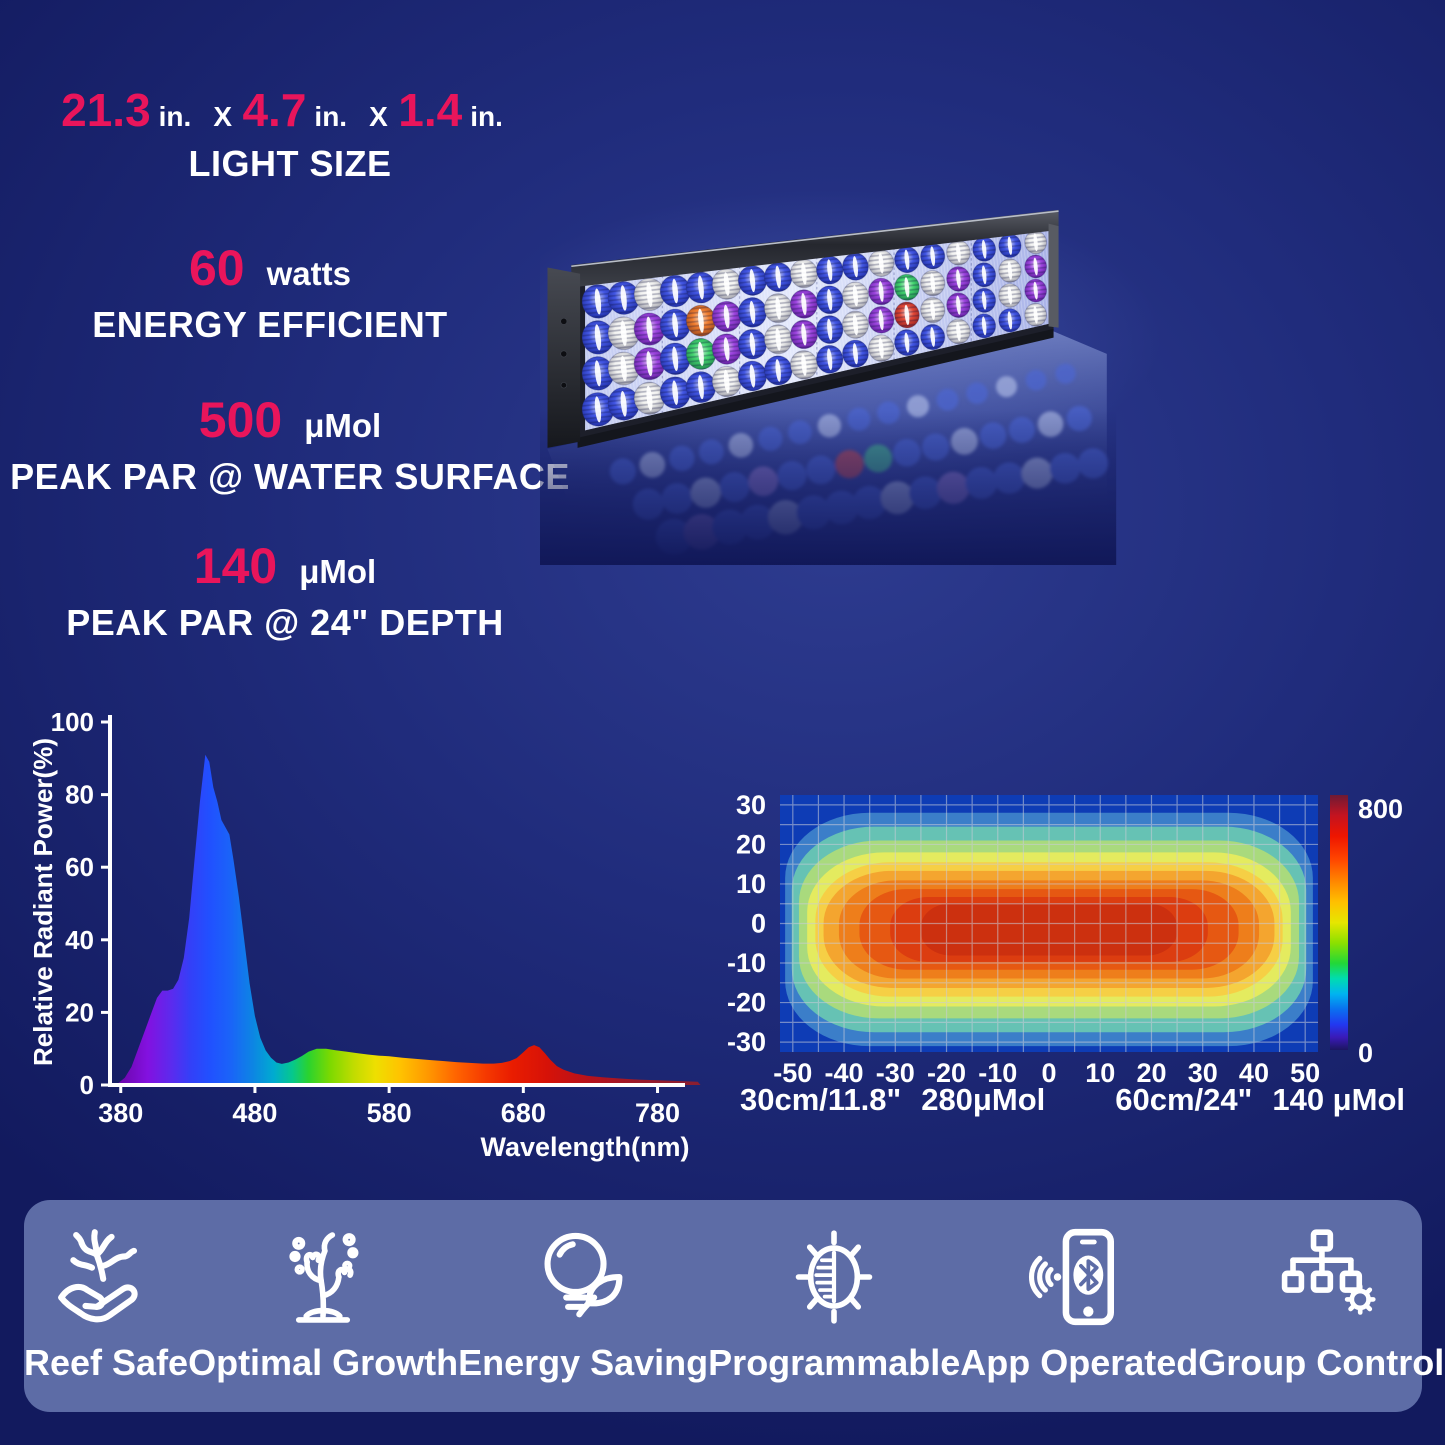 This screenshot has width=1445, height=1445. What do you see at coordinates (1305, 1073) in the screenshot?
I see `heatmap-xtick: 50` at bounding box center [1305, 1073].